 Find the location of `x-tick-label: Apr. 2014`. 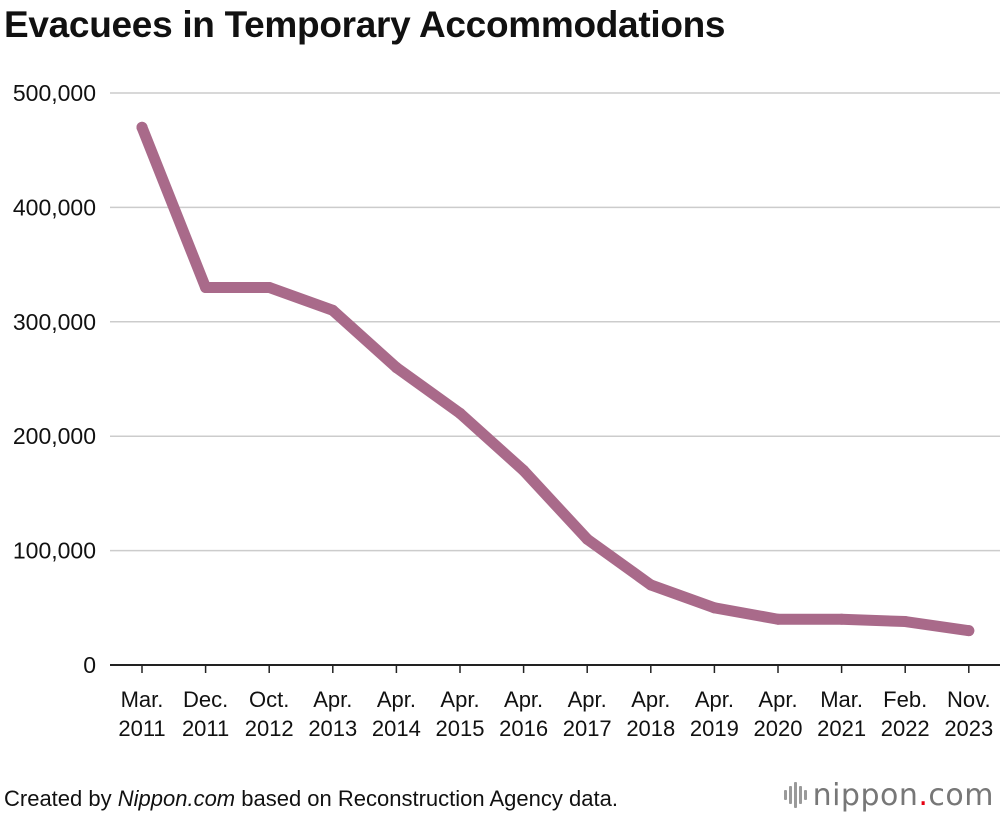

x-tick-label: Apr. 2014 is located at coordinates (396, 714).